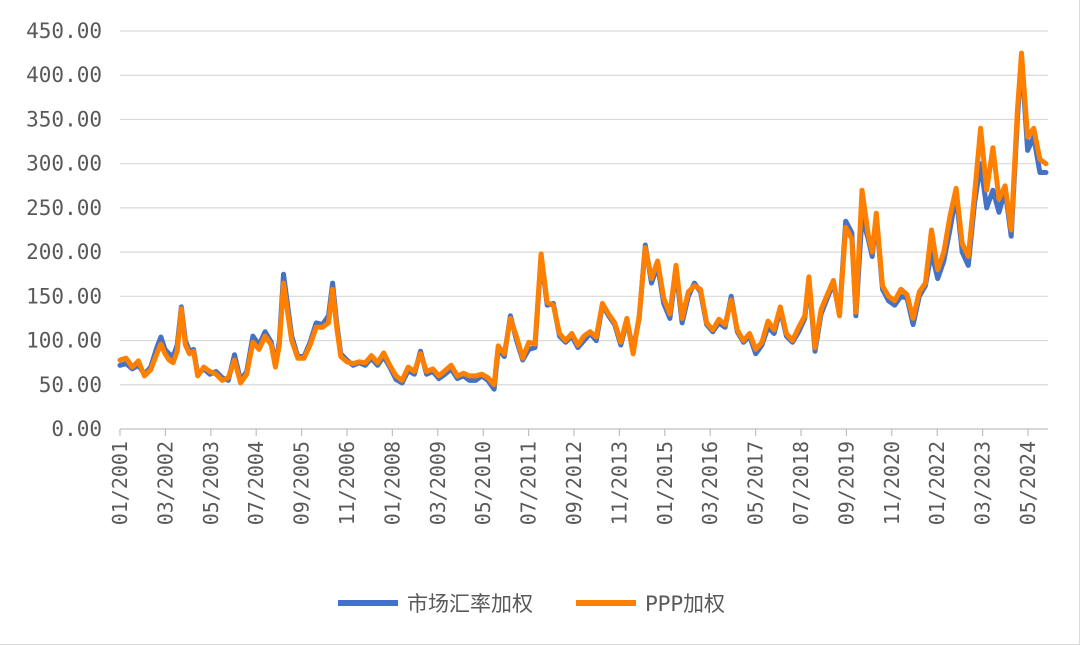 The height and width of the screenshot is (645, 1080). I want to click on x-tick-label: 05/2003, so click(211, 483).